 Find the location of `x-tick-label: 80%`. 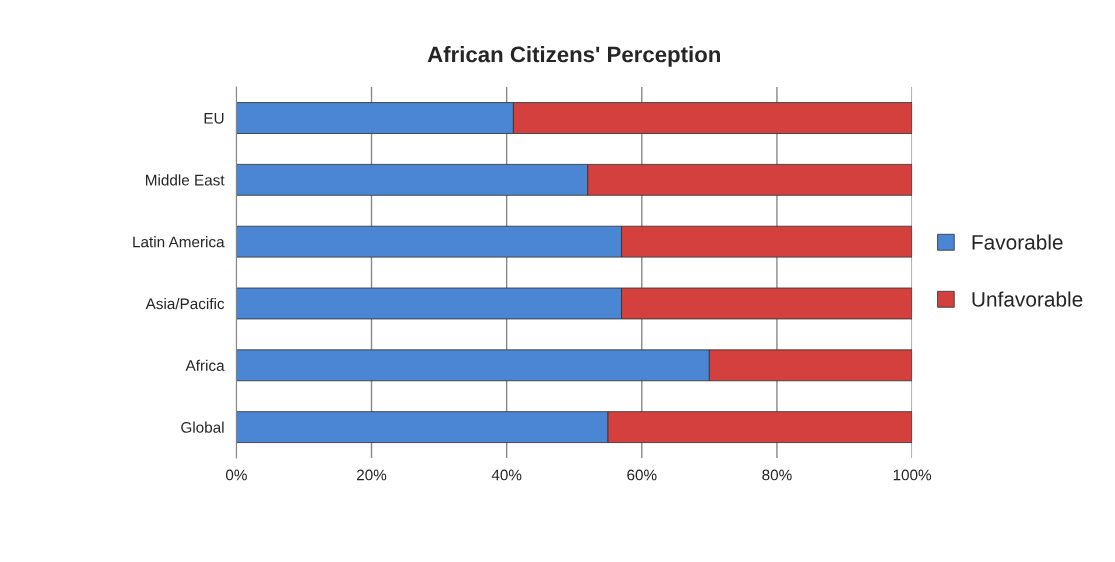

x-tick-label: 80% is located at coordinates (777, 475).